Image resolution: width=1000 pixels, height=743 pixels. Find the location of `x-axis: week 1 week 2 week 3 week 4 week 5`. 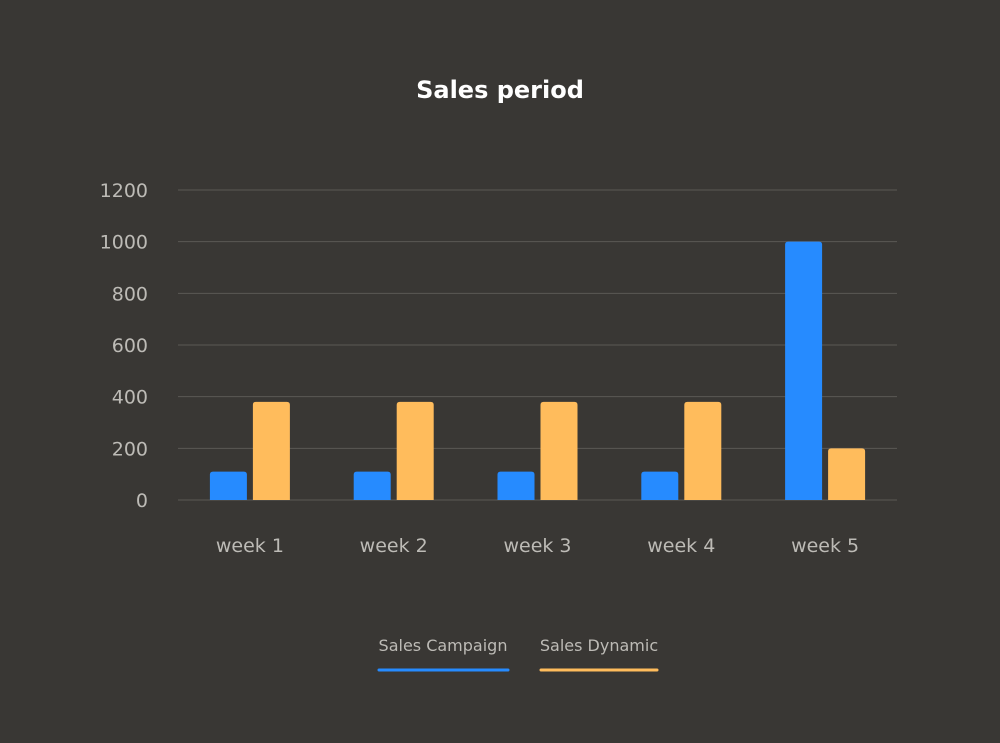

x-axis: week 1 week 2 week 3 week 4 week 5 is located at coordinates (537, 546).